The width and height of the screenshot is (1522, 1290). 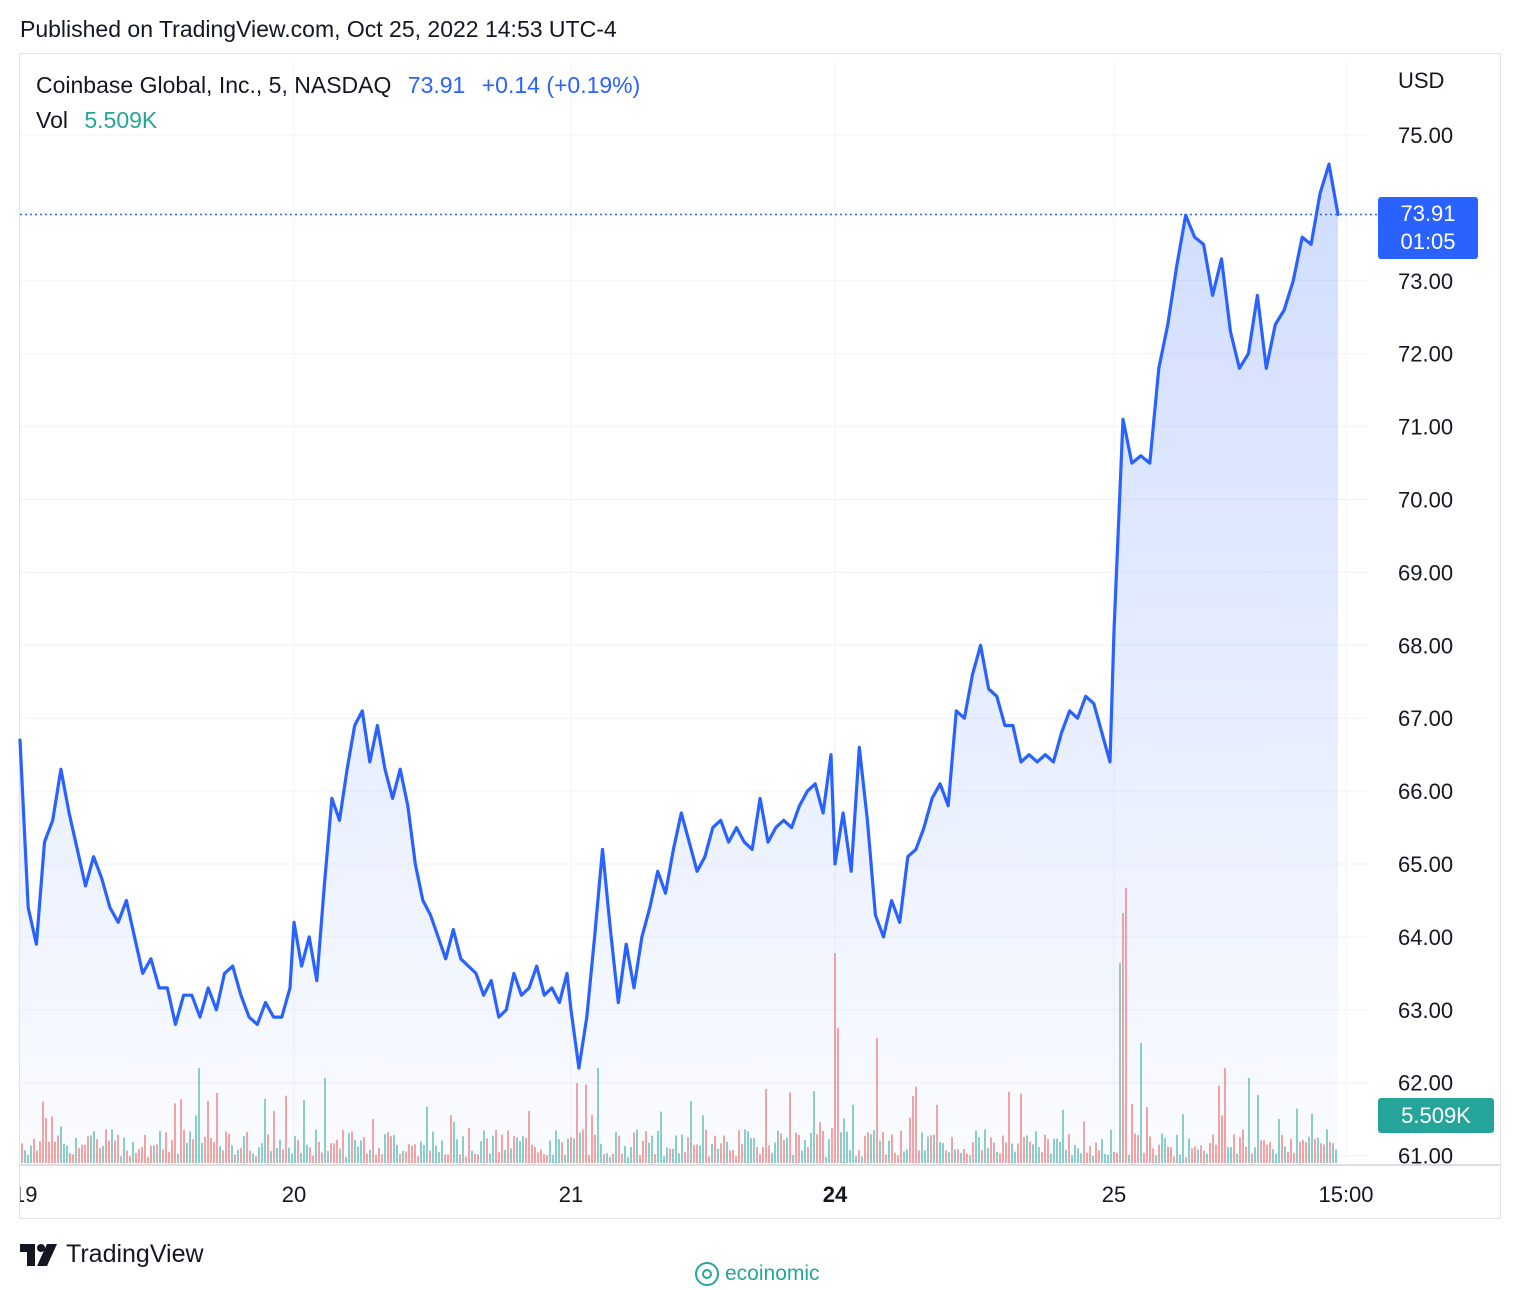 I want to click on bar-countdown: 01:05, so click(x=1428, y=241).